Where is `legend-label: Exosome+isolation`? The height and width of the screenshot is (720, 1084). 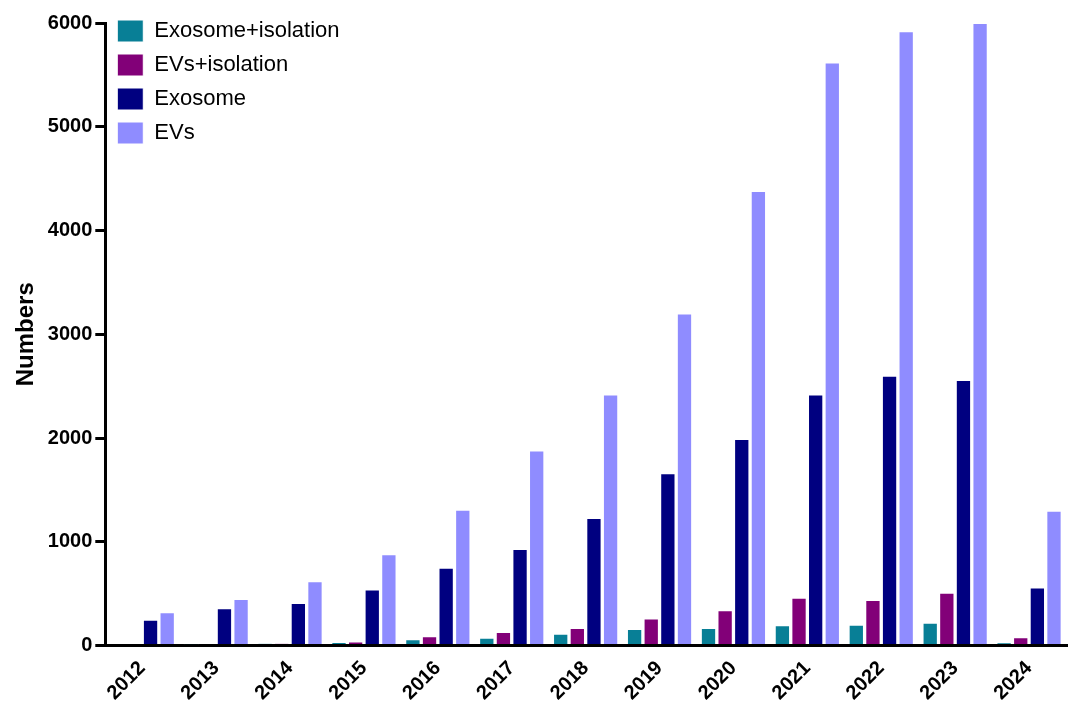 legend-label: Exosome+isolation is located at coordinates (247, 30).